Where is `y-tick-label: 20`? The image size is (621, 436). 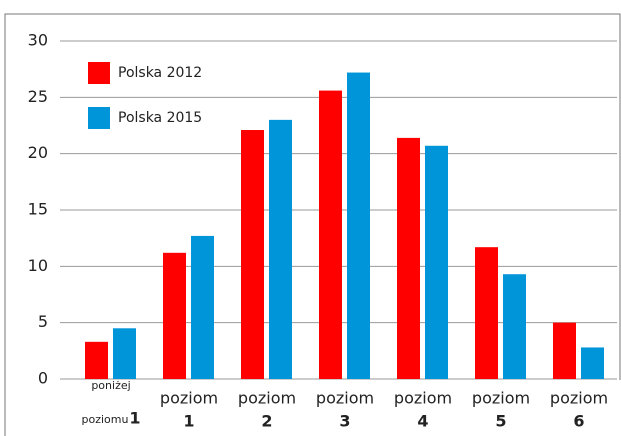
y-tick-label: 20 is located at coordinates (38, 152).